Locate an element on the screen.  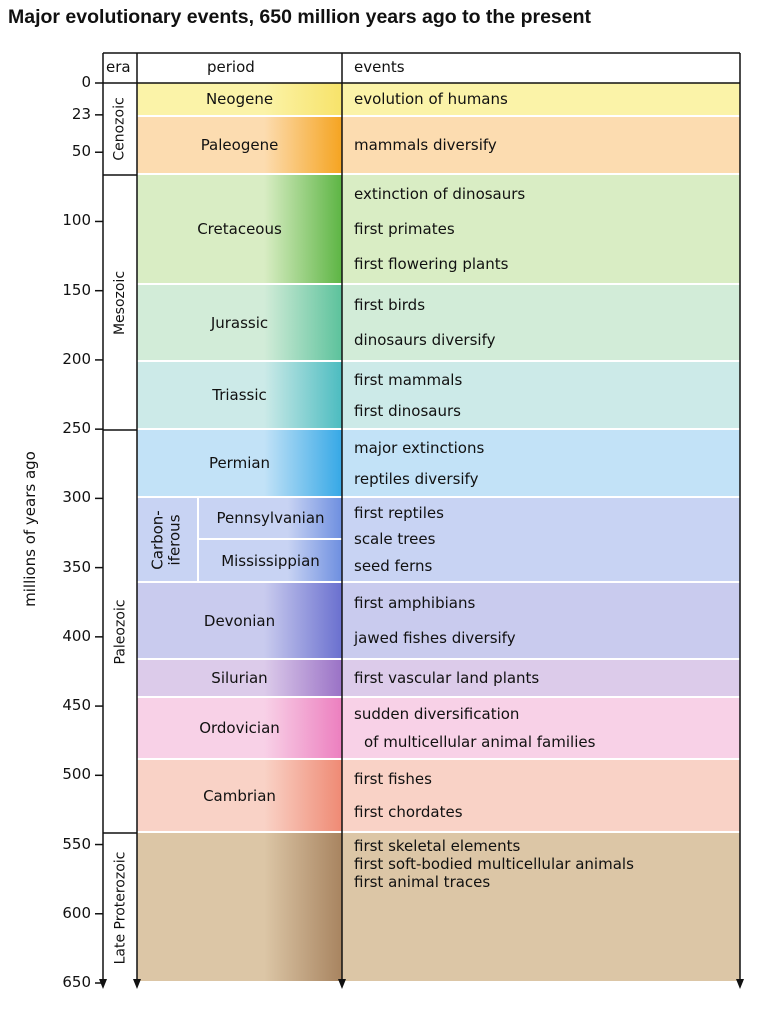
event-text: reptiles diversify is located at coordinates (416, 478).